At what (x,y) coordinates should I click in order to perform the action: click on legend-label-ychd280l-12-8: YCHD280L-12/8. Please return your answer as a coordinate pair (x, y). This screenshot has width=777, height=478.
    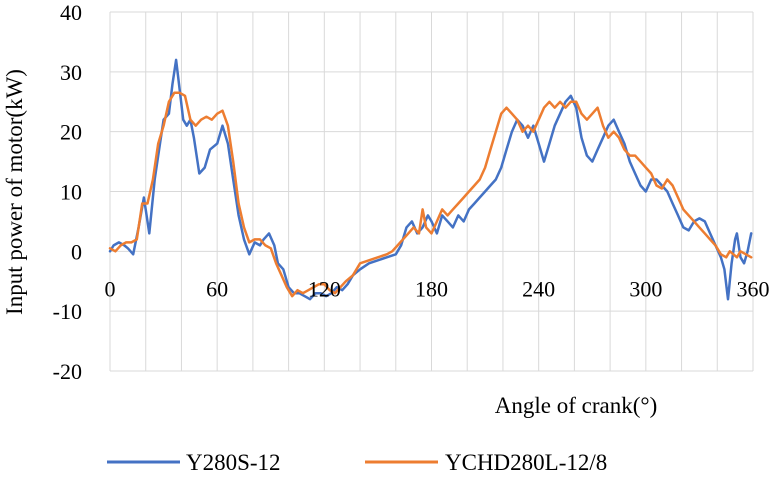
    Looking at the image, I should click on (526, 462).